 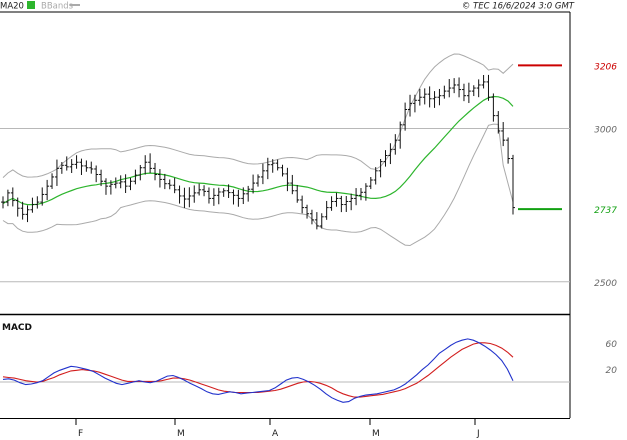 I want to click on price-y-axis: 2500 3000, so click(x=605, y=207).